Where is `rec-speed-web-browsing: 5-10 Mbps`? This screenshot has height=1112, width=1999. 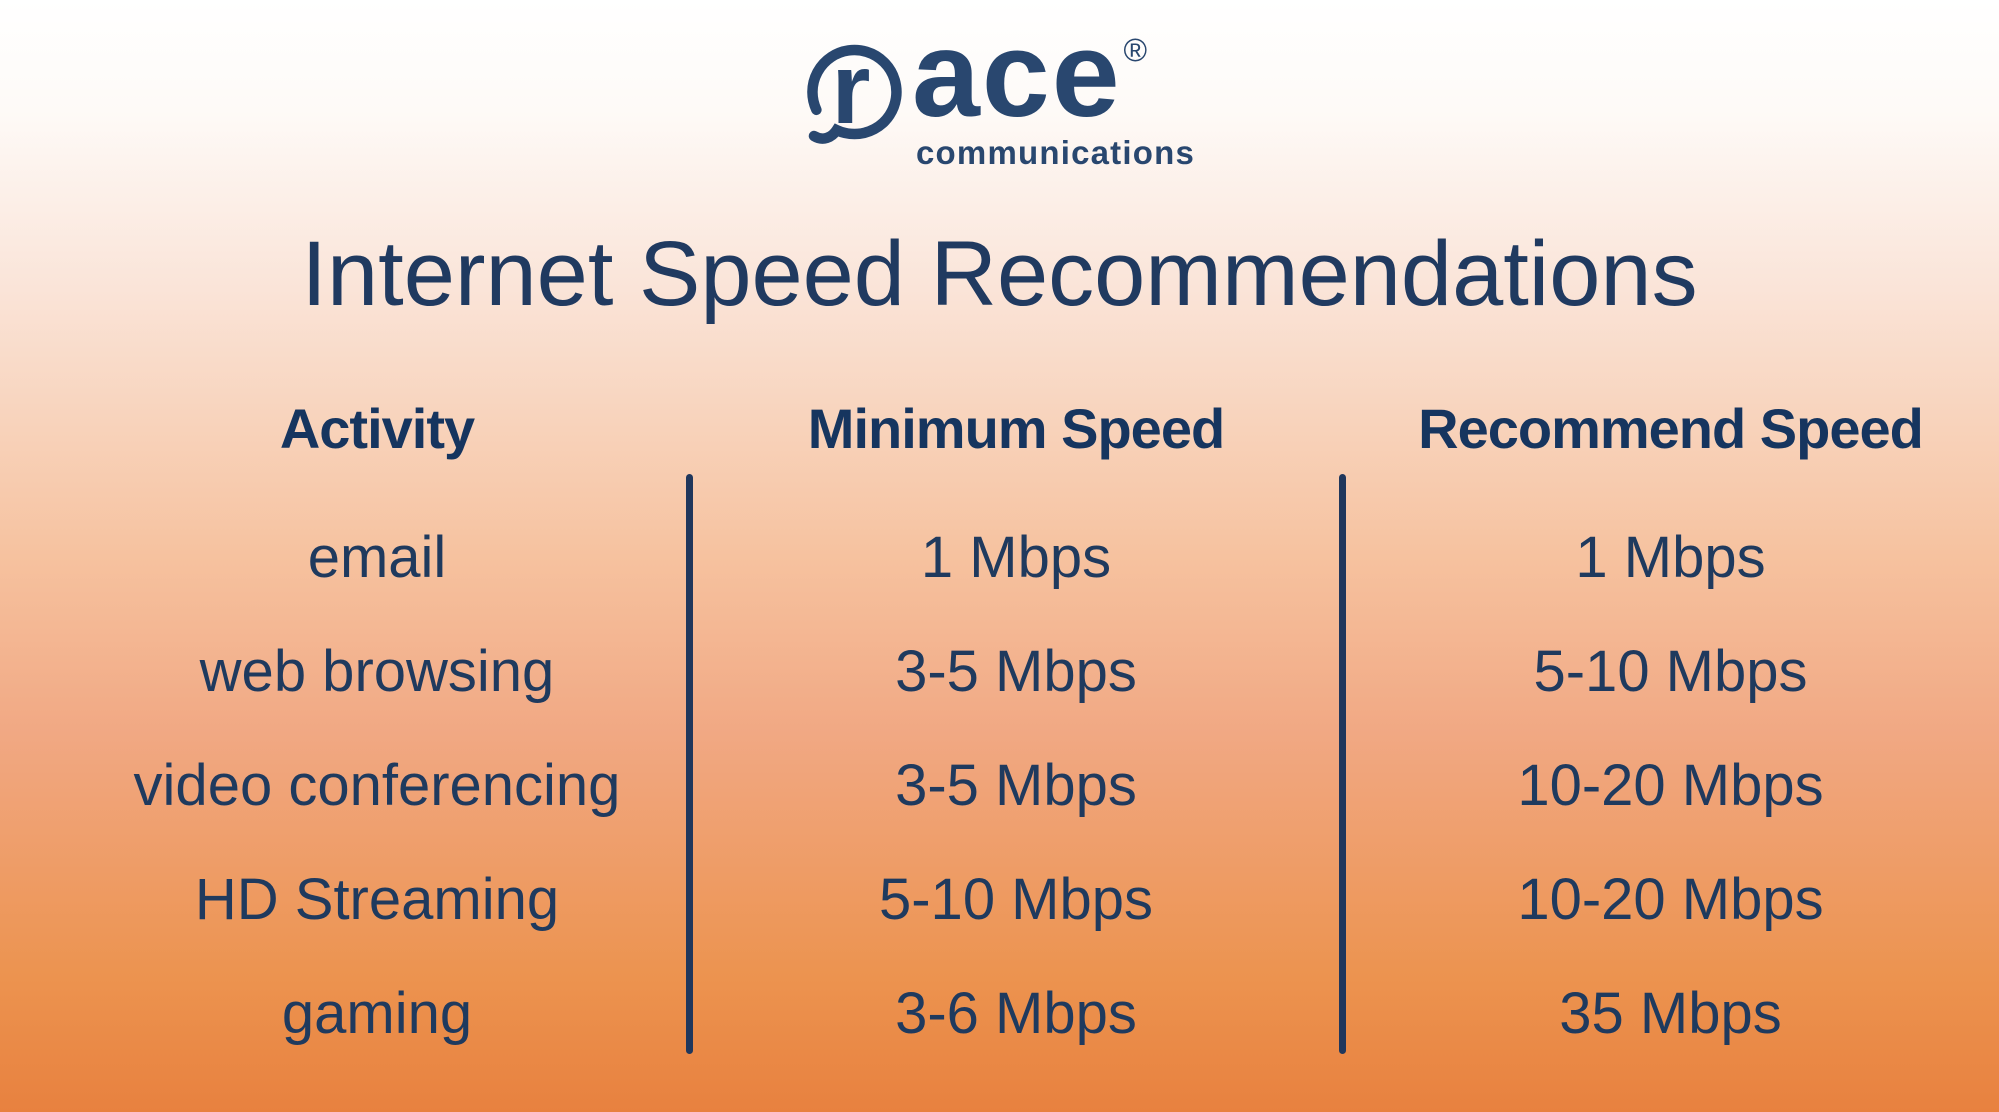 rec-speed-web-browsing: 5-10 Mbps is located at coordinates (1670, 671).